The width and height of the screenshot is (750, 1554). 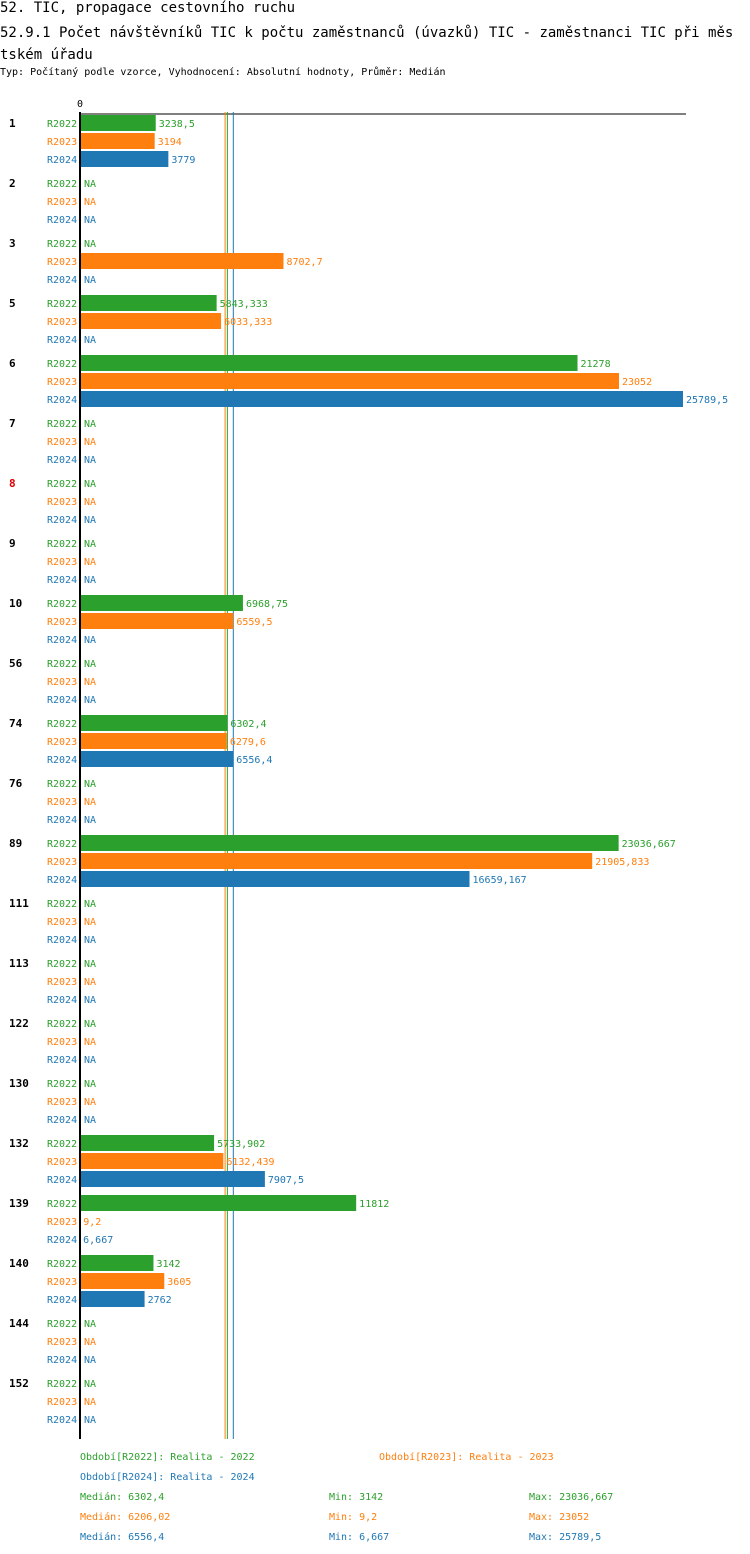 I want to click on category-label: 140, so click(x=19, y=1263).